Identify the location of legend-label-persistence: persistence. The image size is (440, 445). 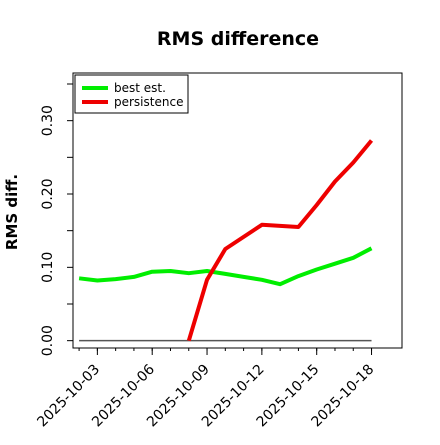
(148, 102).